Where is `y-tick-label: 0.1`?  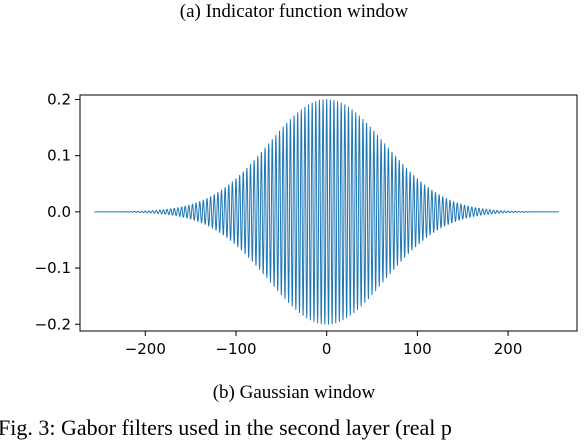 y-tick-label: 0.1 is located at coordinates (59, 156).